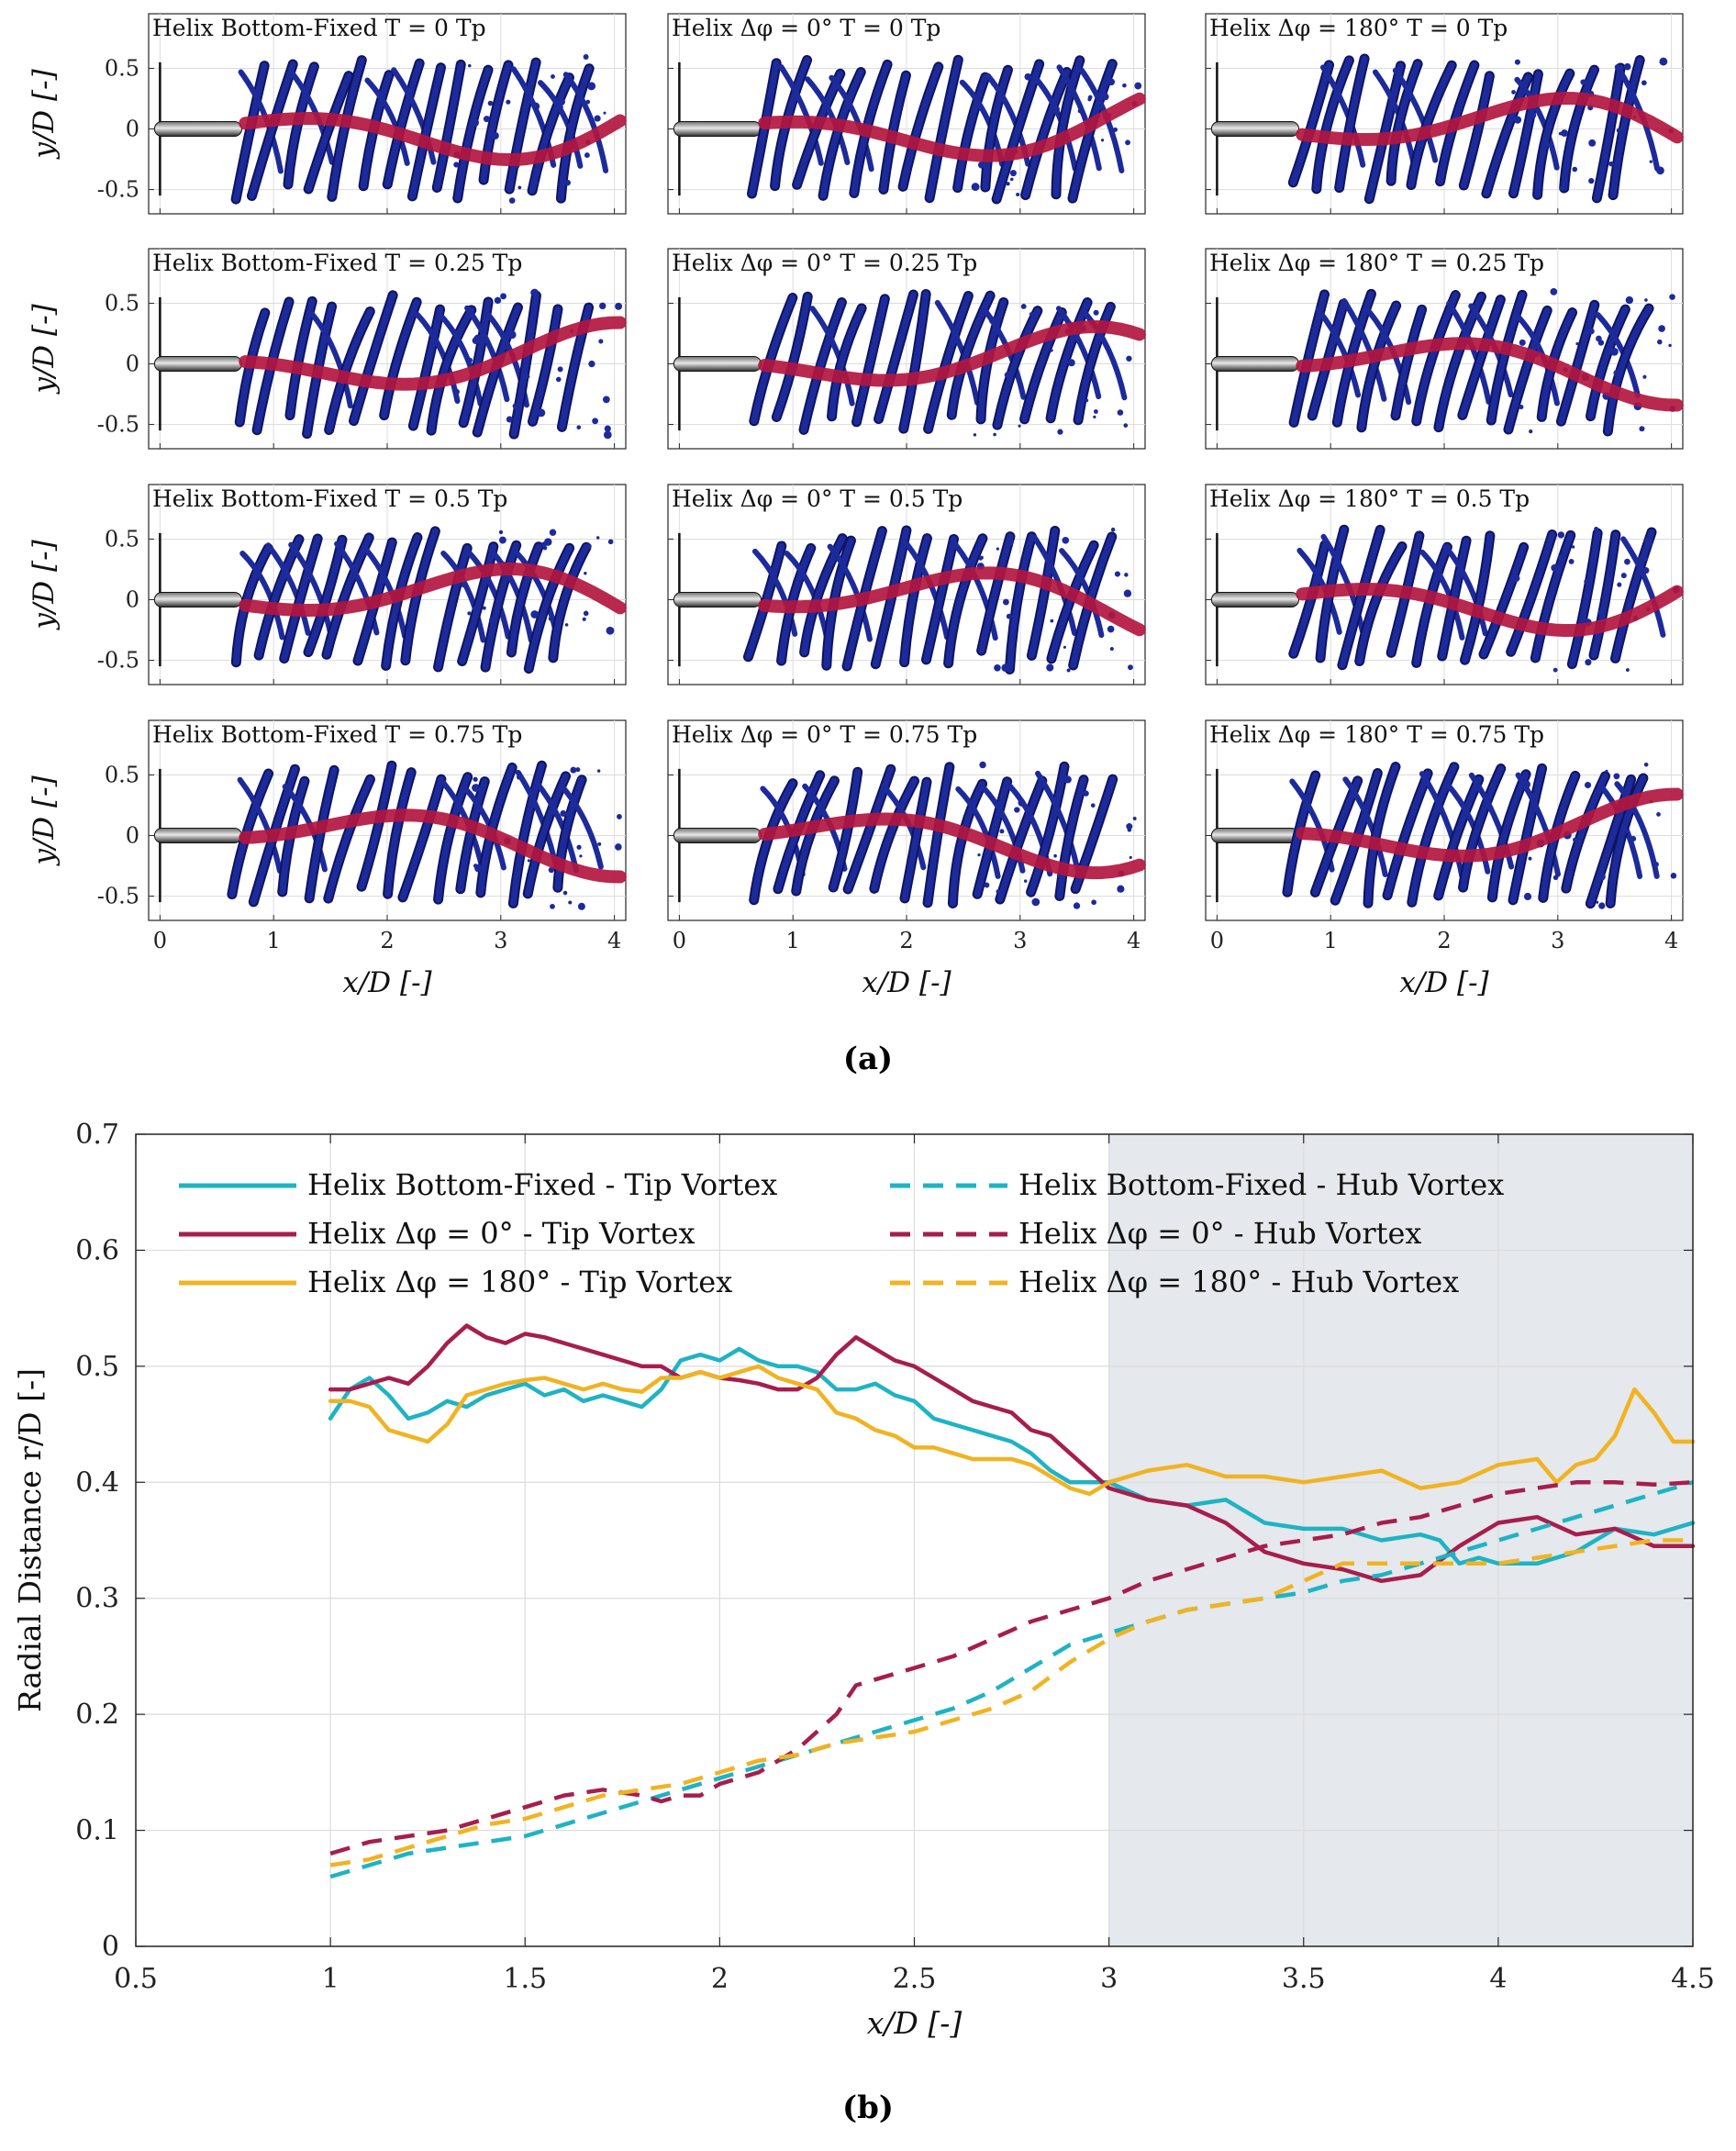  Describe the element at coordinates (1255, 364) in the screenshot. I see `turbine-nacelle` at that location.